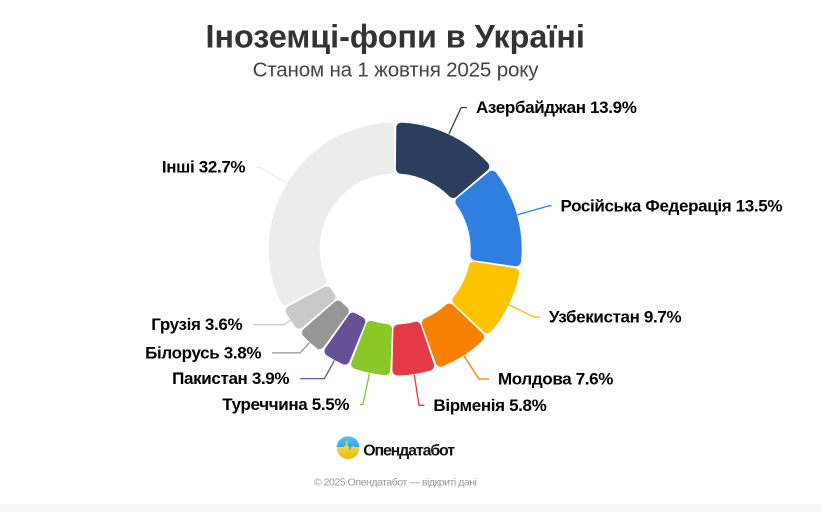  I want to click on svg-text: Узбекистан 9.7%, so click(615, 317).